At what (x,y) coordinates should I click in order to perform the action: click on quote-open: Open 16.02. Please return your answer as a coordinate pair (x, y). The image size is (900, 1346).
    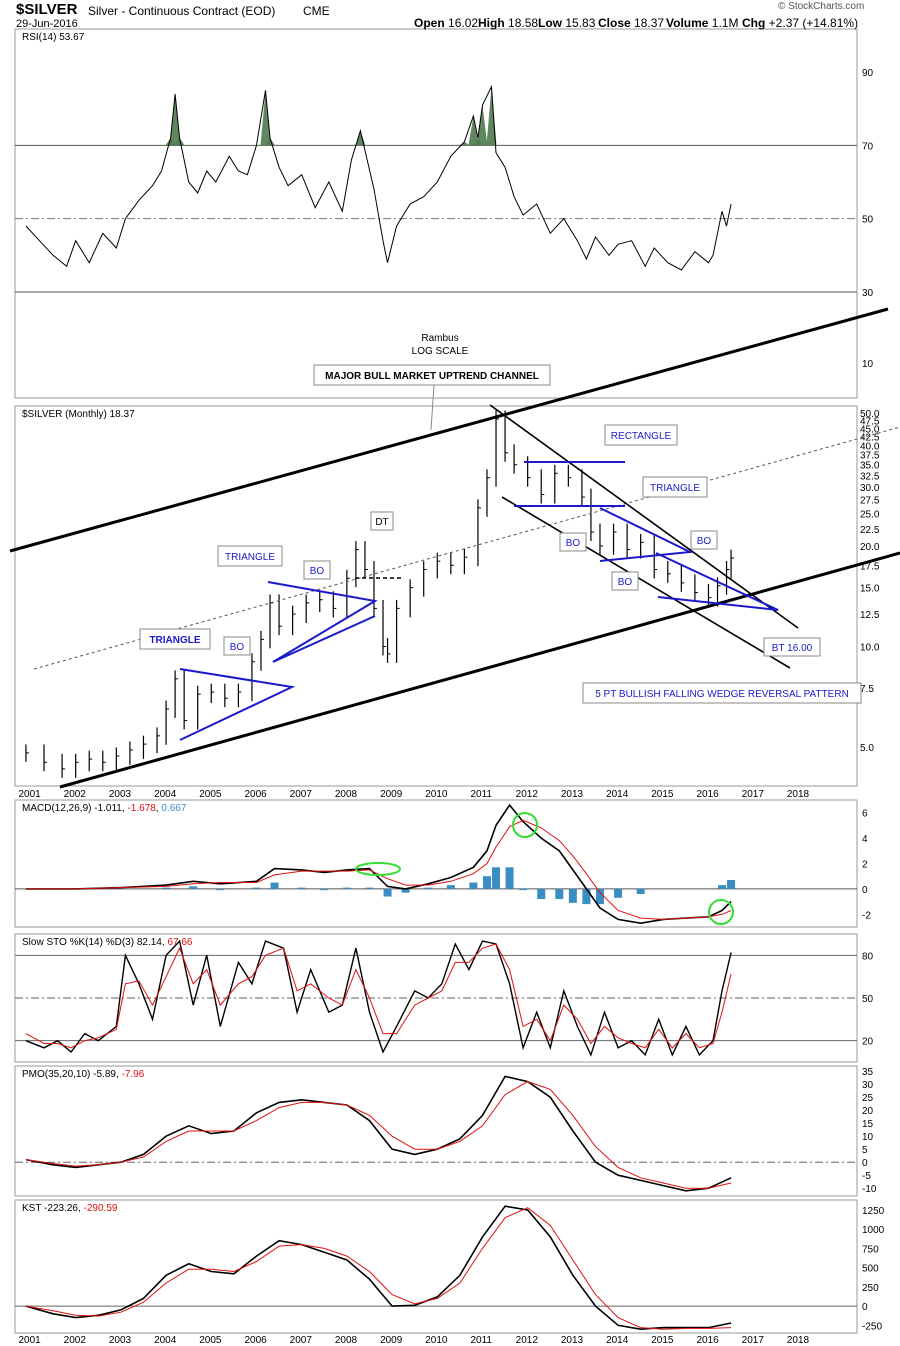
    Looking at the image, I should click on (446, 23).